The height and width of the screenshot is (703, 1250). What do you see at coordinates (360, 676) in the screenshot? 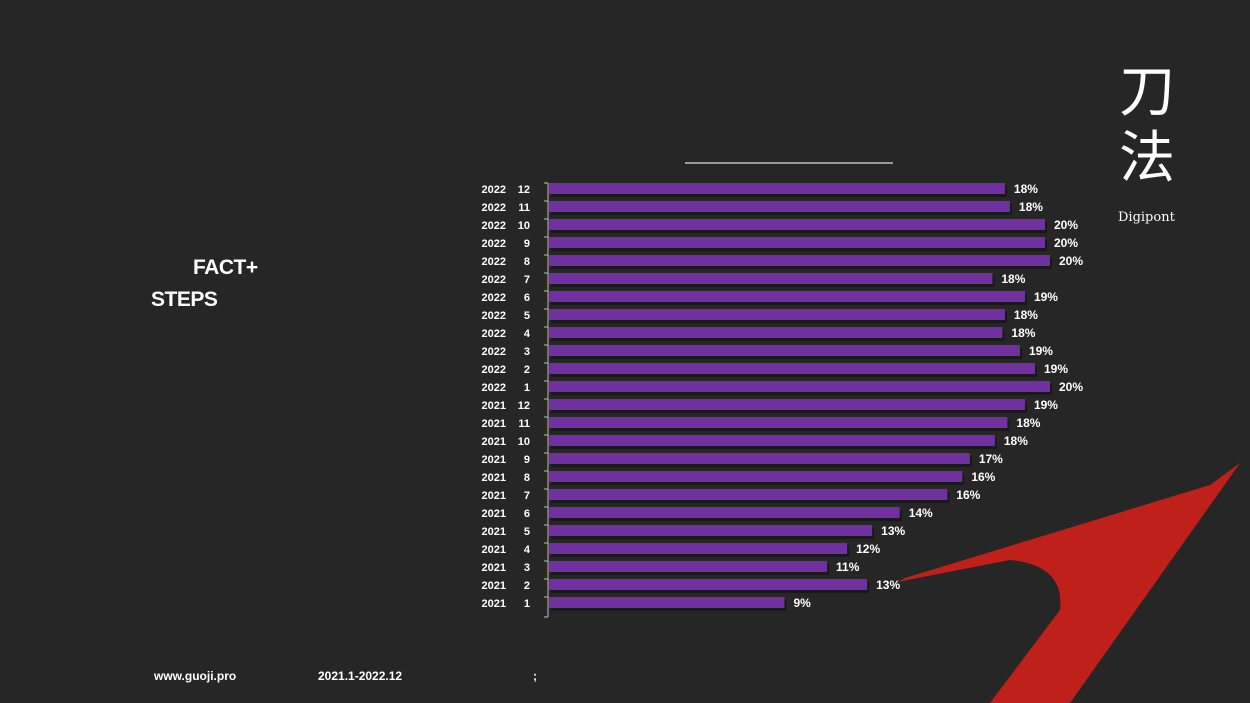
I see `footer-date-range: 2021.1-2022.12` at bounding box center [360, 676].